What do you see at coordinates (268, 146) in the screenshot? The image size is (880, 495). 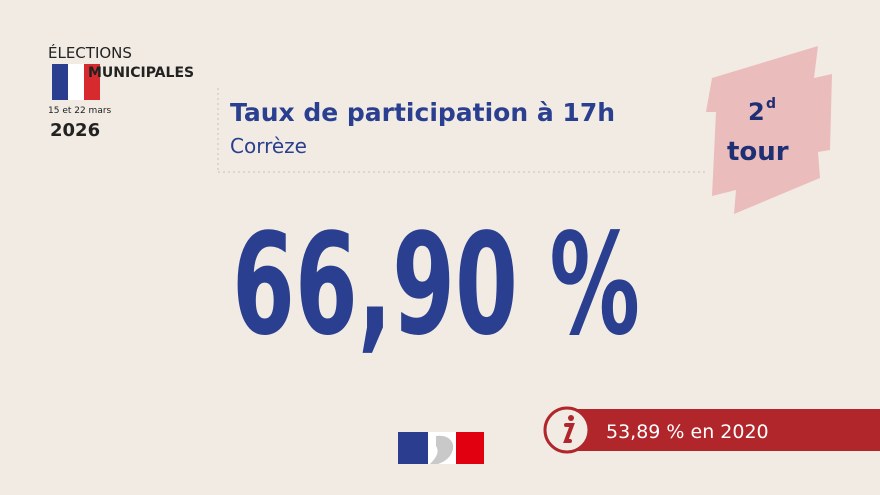 I see `header-subtitle: Corrèze` at bounding box center [268, 146].